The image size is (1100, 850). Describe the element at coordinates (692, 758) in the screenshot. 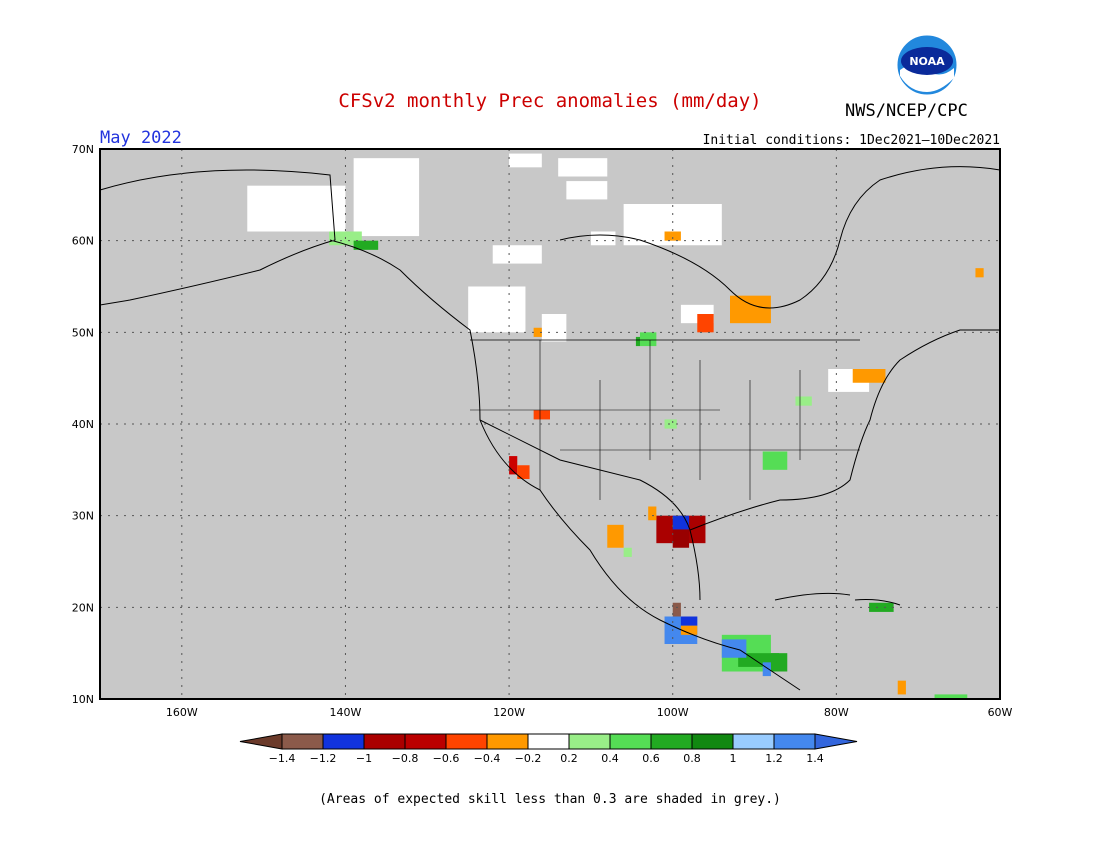

I see `colorbar-label: 0.8` at that location.